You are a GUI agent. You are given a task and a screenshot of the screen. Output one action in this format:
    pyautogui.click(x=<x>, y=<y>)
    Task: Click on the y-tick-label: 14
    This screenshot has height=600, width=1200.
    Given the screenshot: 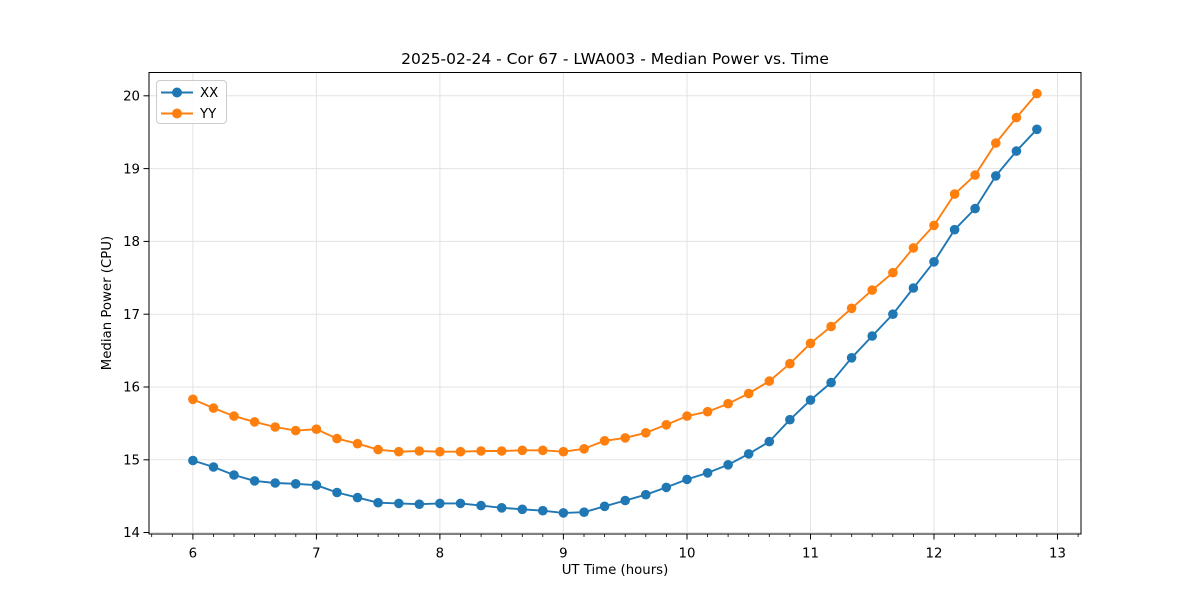 What is the action you would take?
    pyautogui.click(x=131, y=533)
    